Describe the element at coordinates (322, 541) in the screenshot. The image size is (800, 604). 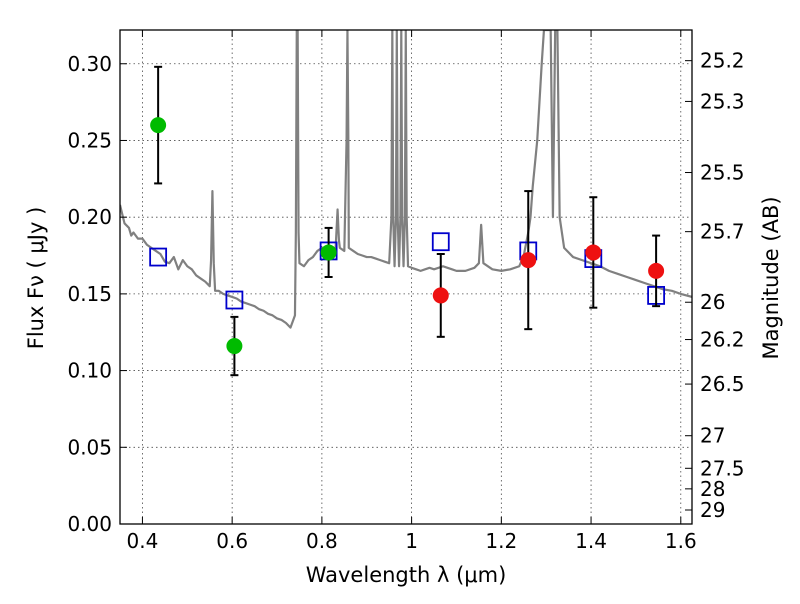
I see `x-tick-label: 0.8` at that location.